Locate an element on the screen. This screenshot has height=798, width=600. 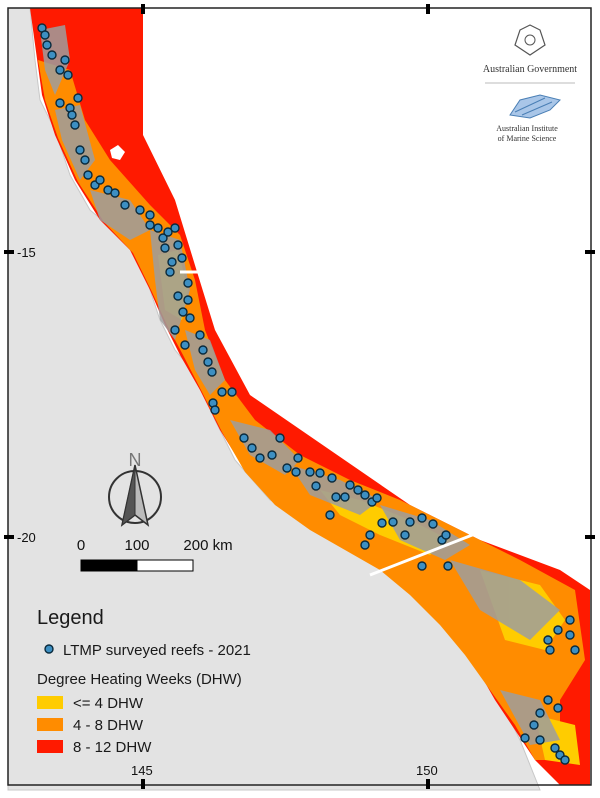
zone-gap-line is located at coordinates (427, 552).